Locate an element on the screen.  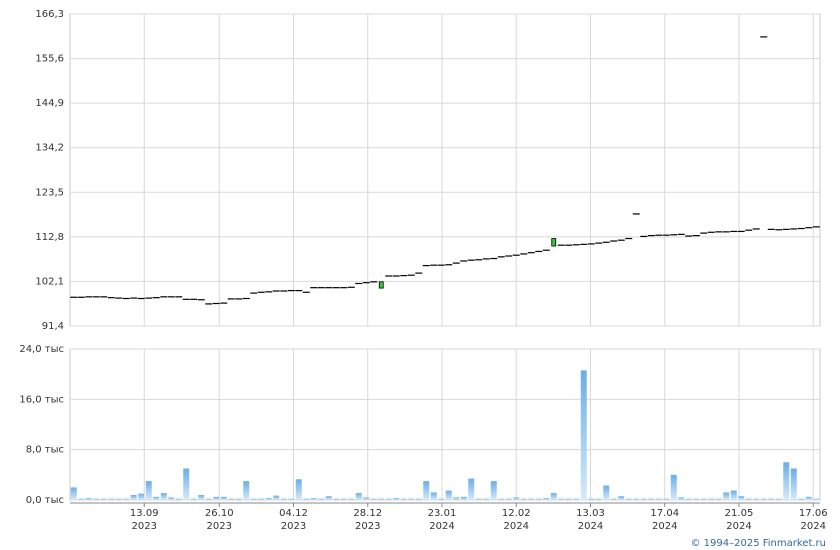
x-tick-label: 28.12 is located at coordinates (367, 513).